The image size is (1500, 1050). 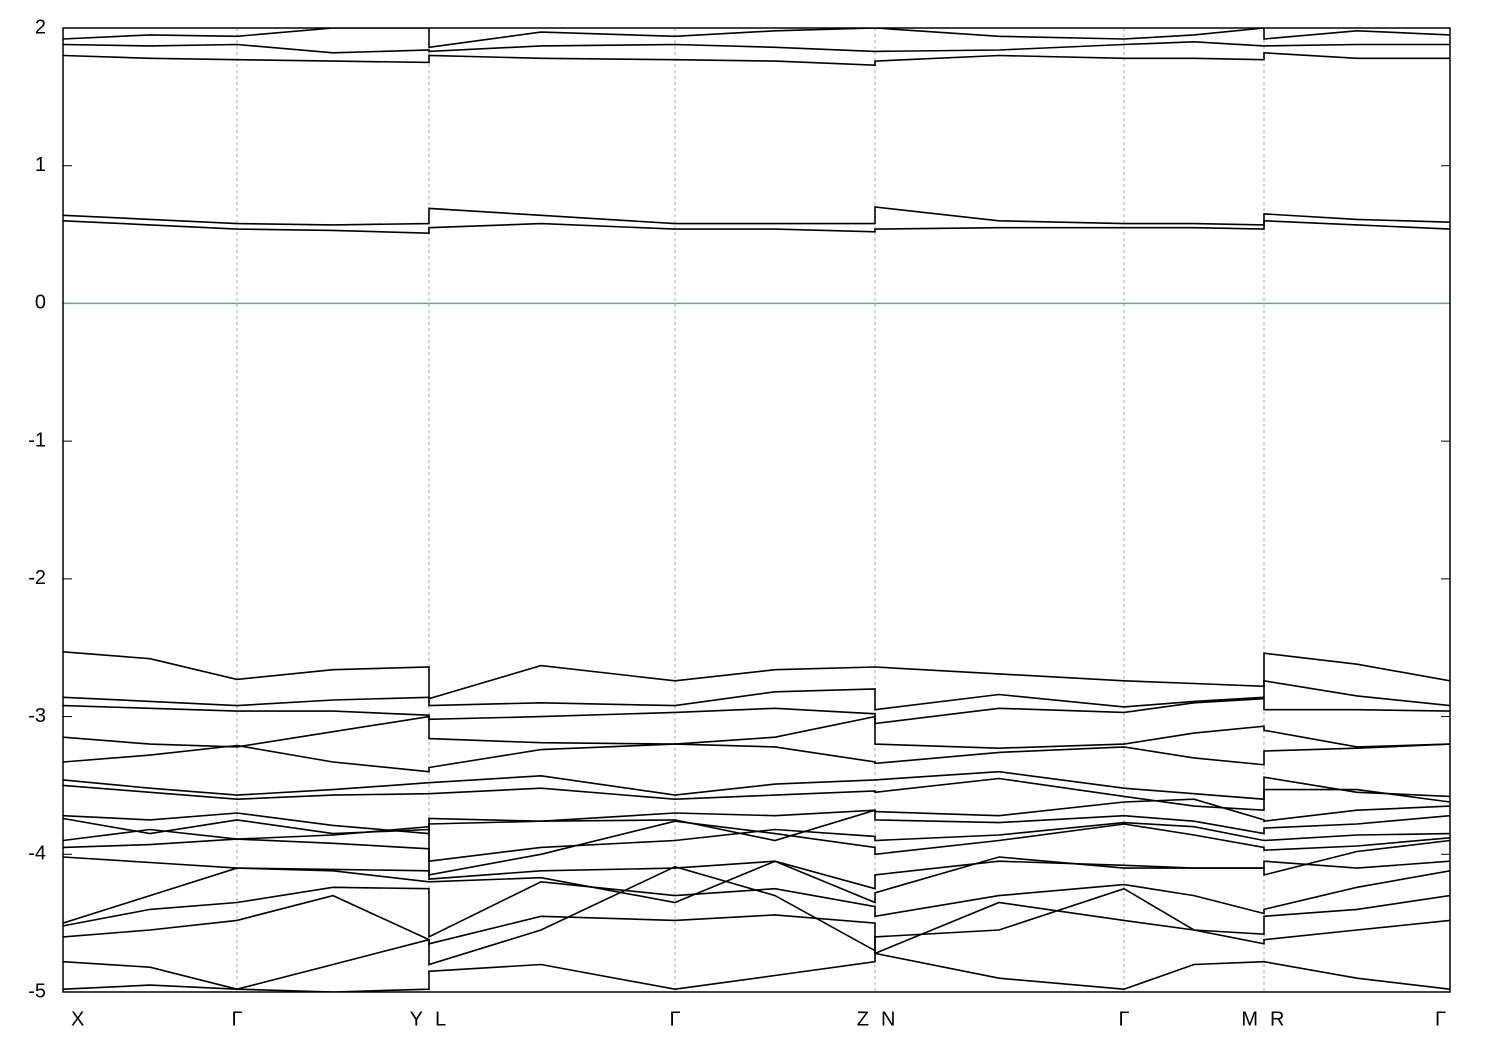 I want to click on x-tick-label: L, so click(x=440, y=1019).